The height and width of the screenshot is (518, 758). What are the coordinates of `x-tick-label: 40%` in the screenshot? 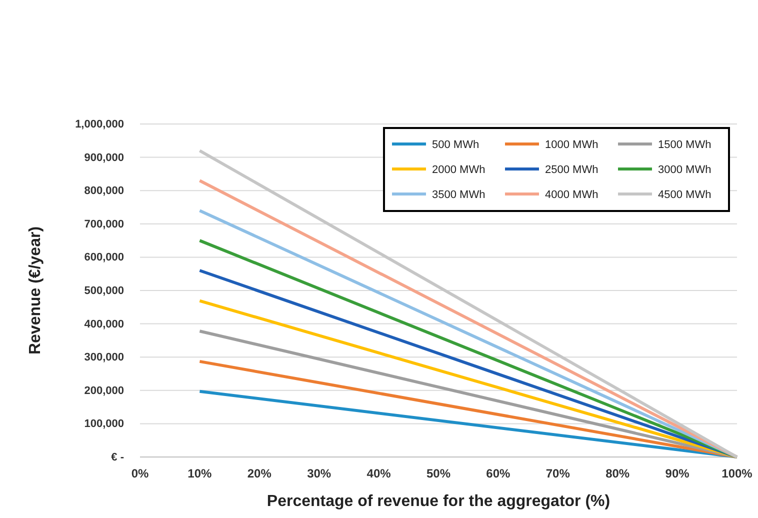 It's located at (379, 473).